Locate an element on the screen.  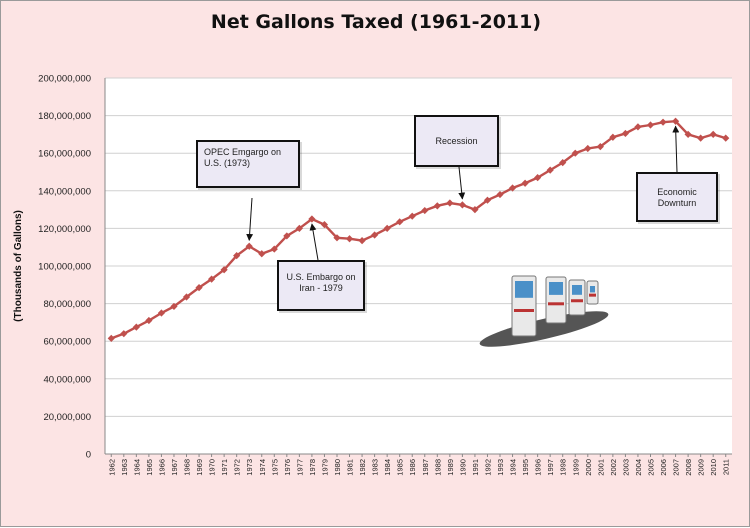
x-tick-label: 1997 is located at coordinates (550, 467).